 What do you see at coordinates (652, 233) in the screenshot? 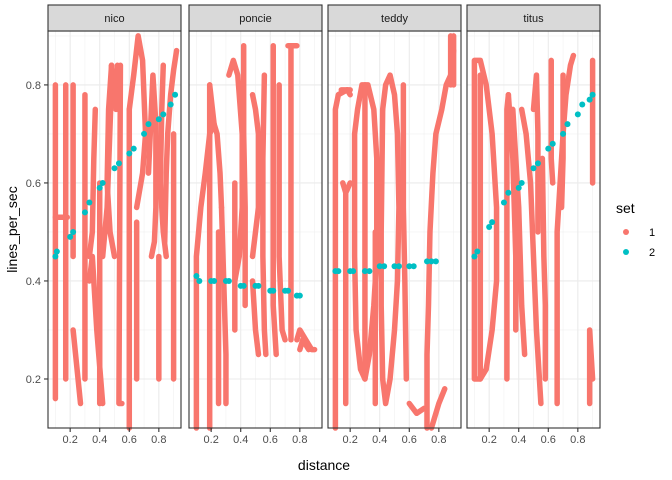
I see `legend-label-set-1: 1` at bounding box center [652, 233].